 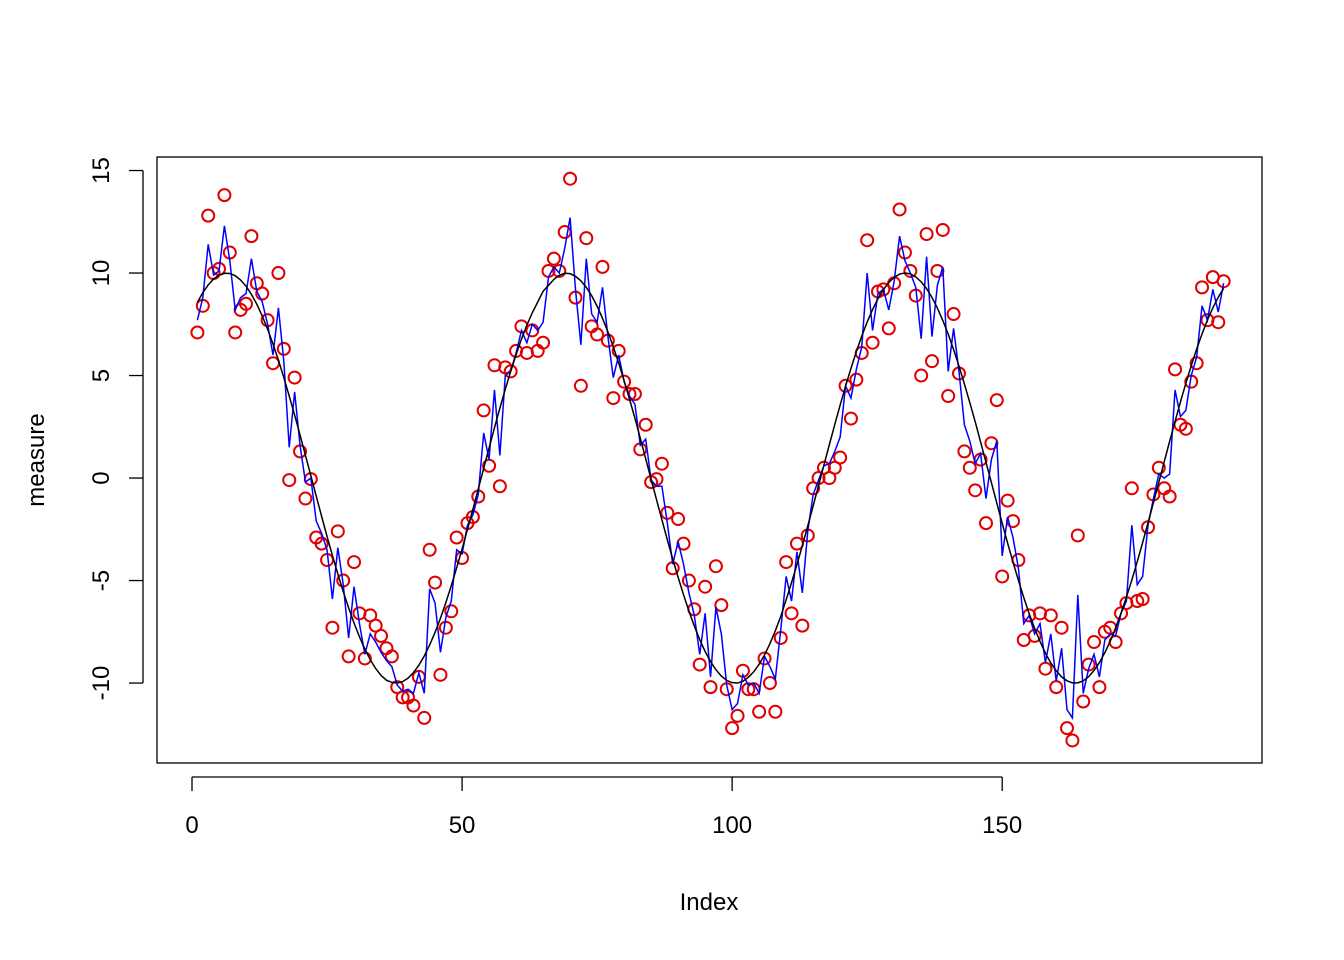 What do you see at coordinates (732, 825) in the screenshot?
I see `x-tick-label: 100` at bounding box center [732, 825].